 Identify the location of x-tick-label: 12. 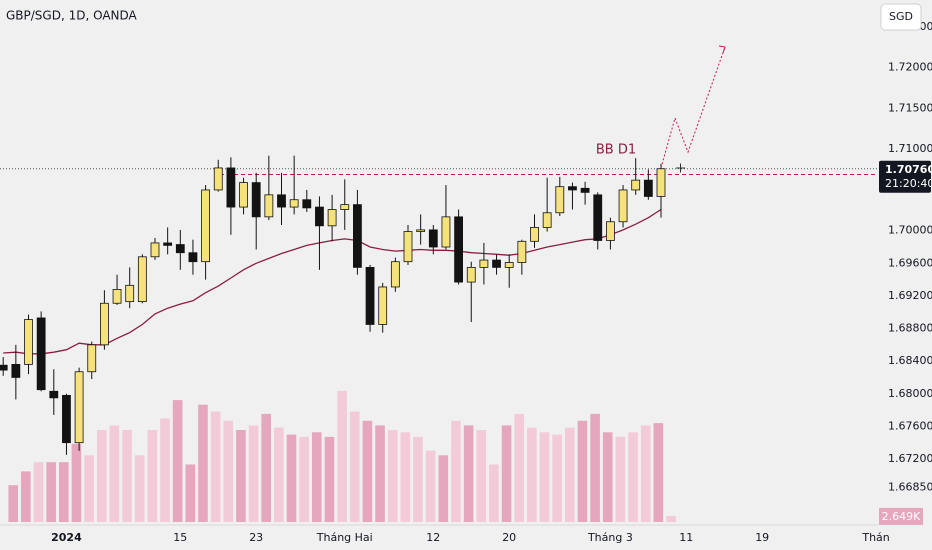
(433, 537).